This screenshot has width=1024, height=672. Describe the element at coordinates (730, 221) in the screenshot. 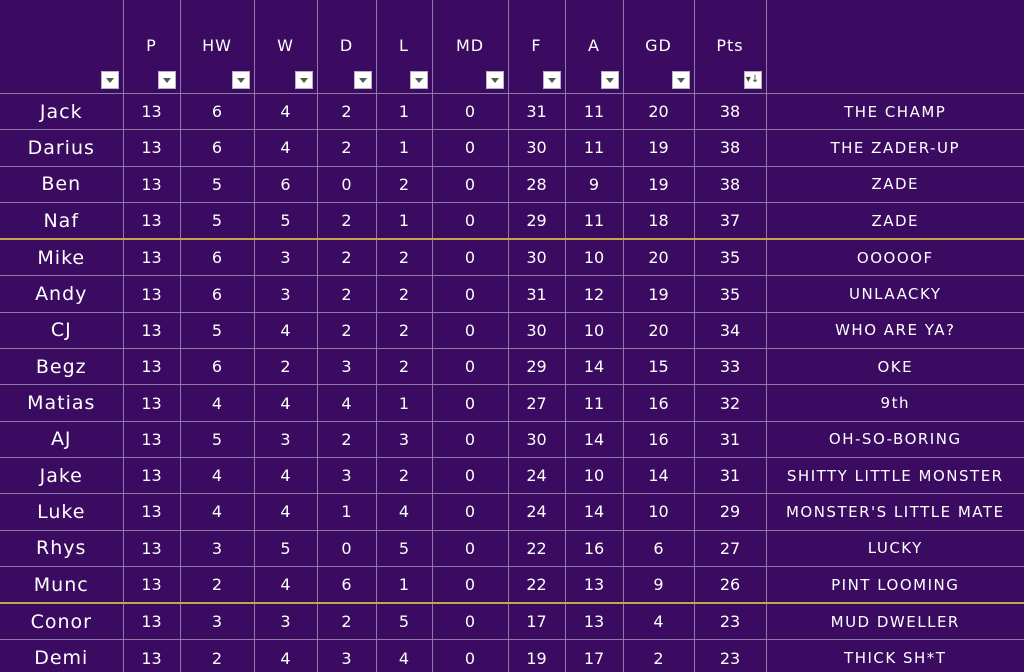

I see `stat-cell-pts: 37` at that location.